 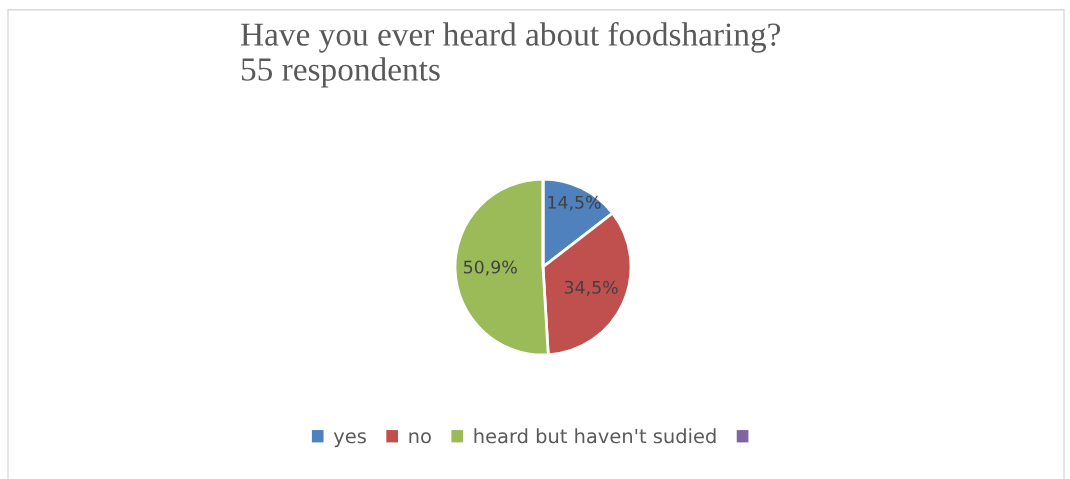 I want to click on chart-title: Have you ever heard about foodsharing? 55 respondents, so click(x=510, y=55).